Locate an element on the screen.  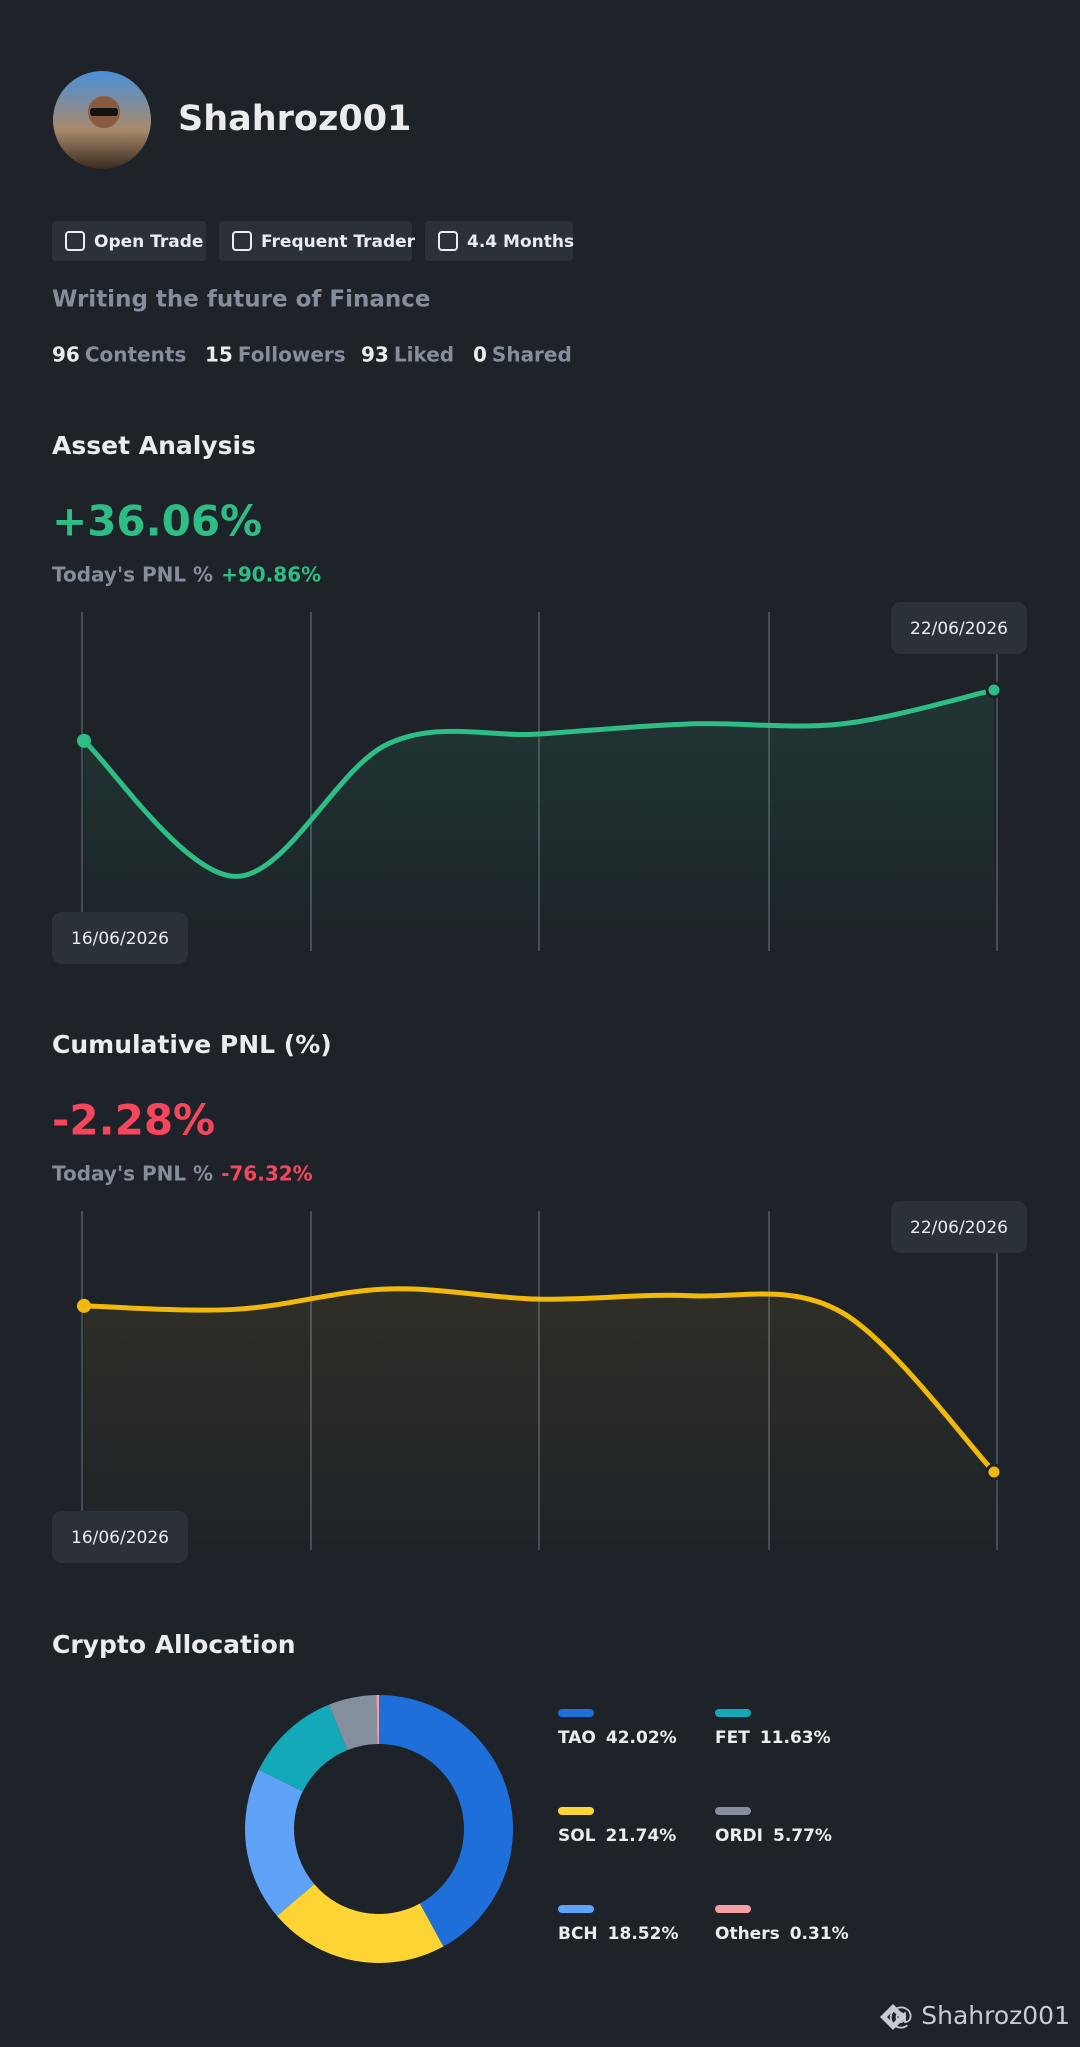
legend-value: 11.63% is located at coordinates (795, 1738).